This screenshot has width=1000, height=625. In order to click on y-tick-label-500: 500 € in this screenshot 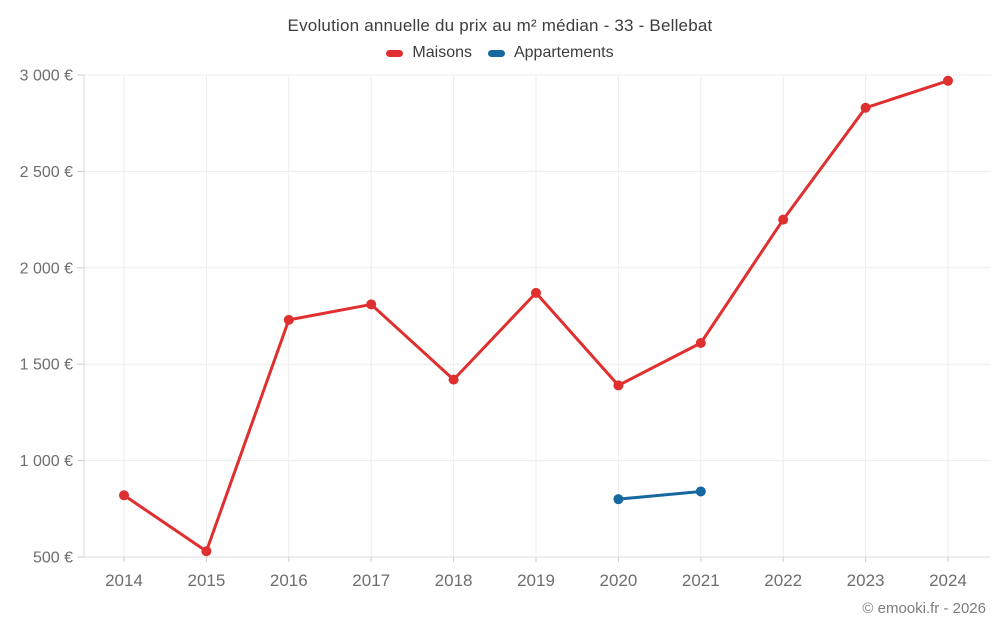, I will do `click(53, 558)`.